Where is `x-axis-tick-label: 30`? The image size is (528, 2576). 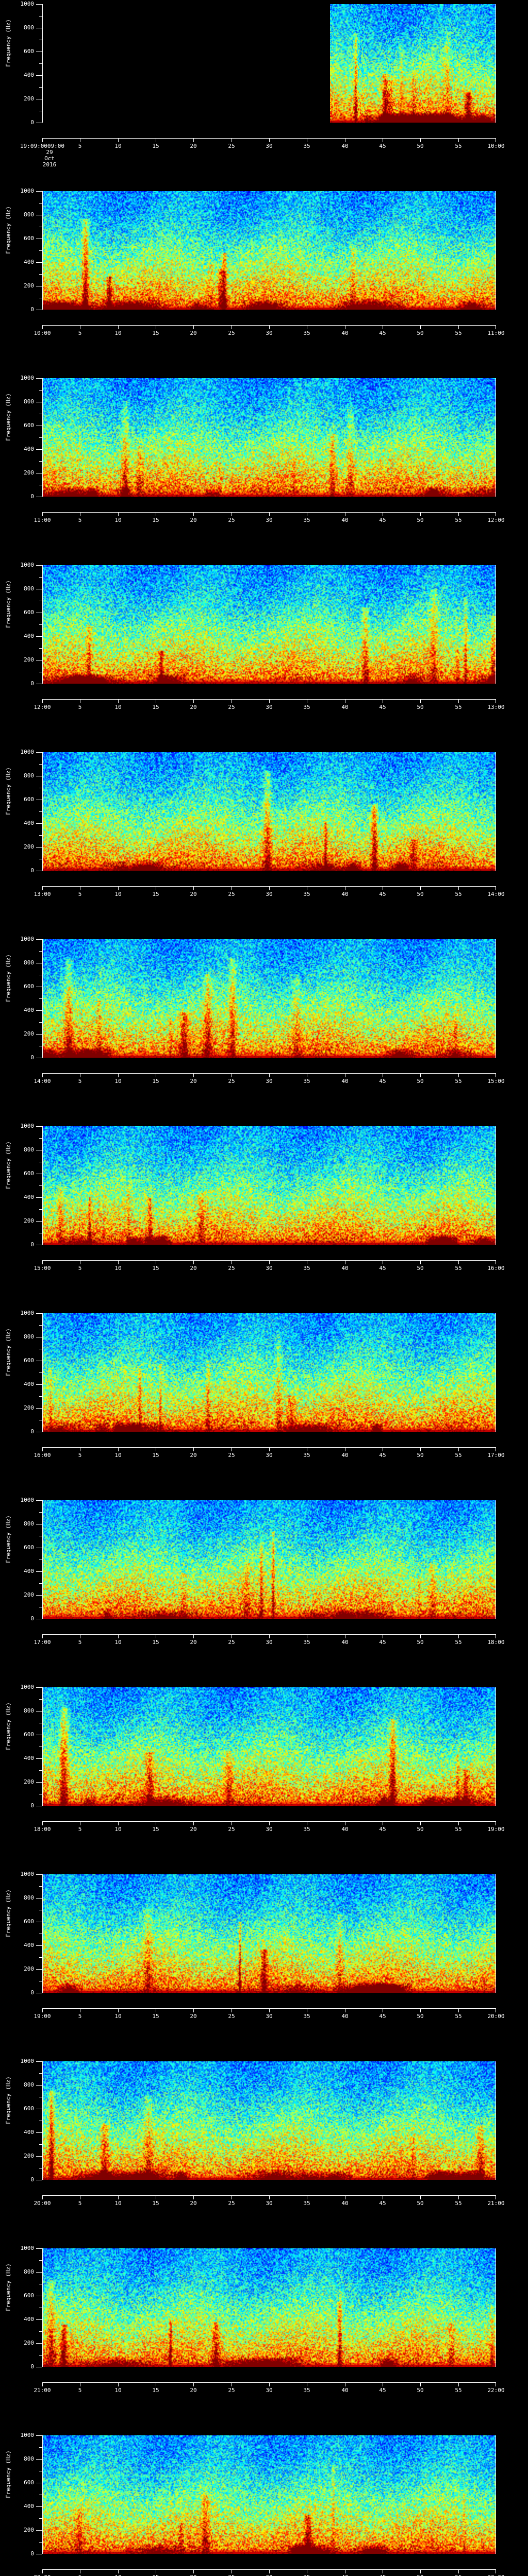 x-axis-tick-label: 30 is located at coordinates (269, 707).